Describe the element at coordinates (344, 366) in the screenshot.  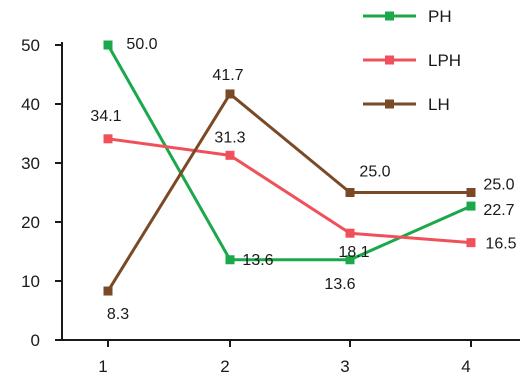
I see `x-tick-label: 3` at that location.